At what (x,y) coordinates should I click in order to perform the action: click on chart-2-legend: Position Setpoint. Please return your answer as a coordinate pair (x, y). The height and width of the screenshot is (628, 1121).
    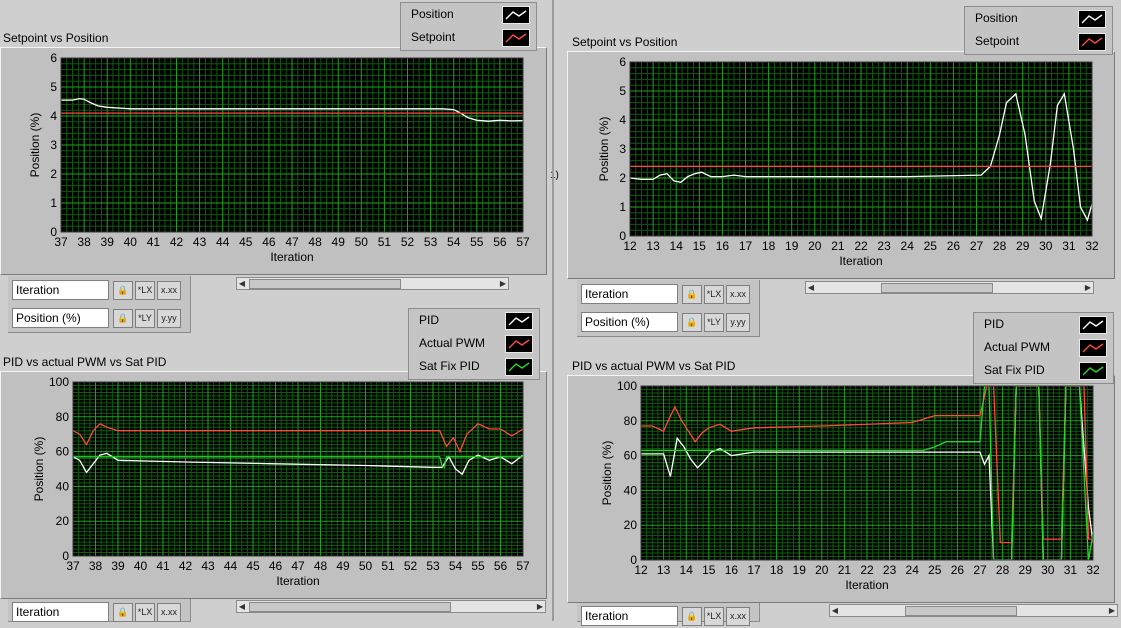
    Looking at the image, I should click on (1038, 30).